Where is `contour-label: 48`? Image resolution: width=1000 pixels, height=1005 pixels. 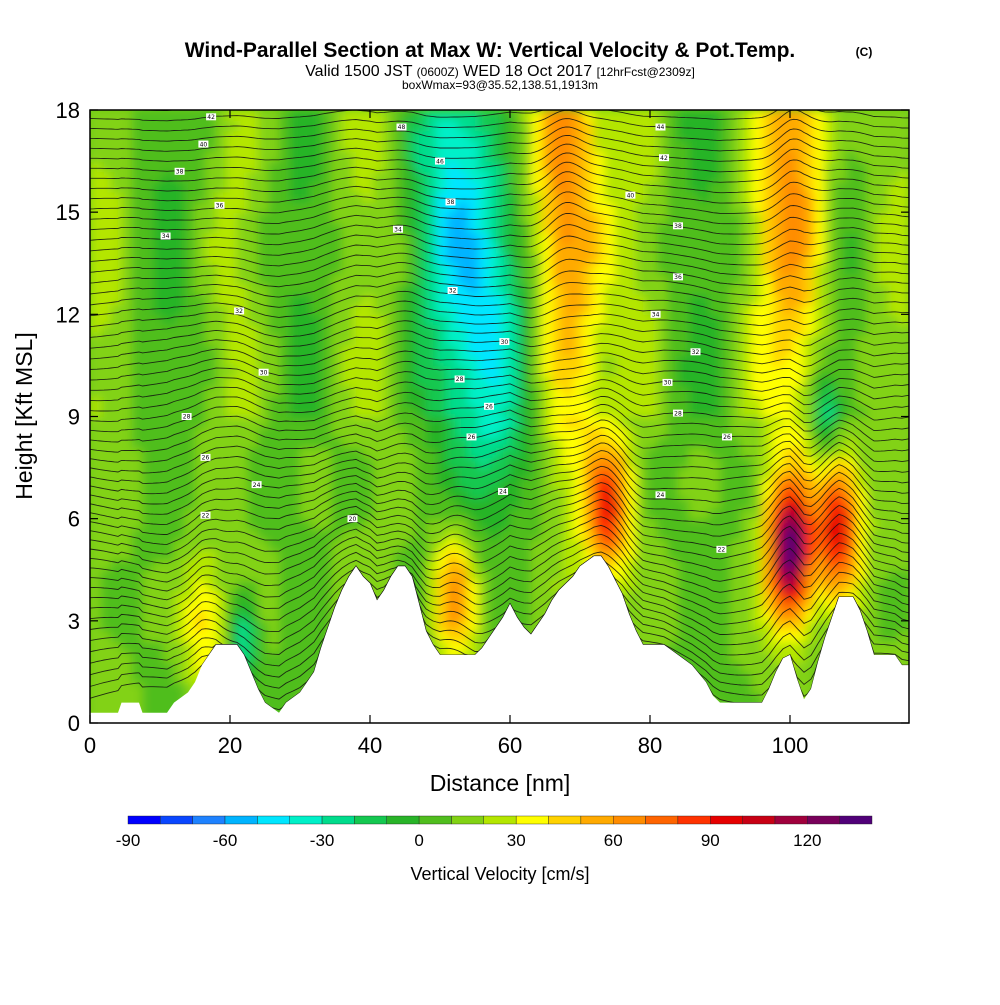
contour-label: 48 is located at coordinates (402, 127).